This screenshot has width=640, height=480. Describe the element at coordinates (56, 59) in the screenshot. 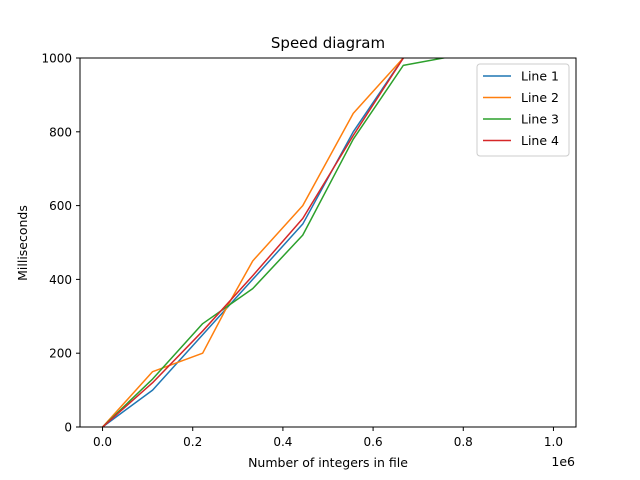

I see `y-tick-label: 1000` at that location.